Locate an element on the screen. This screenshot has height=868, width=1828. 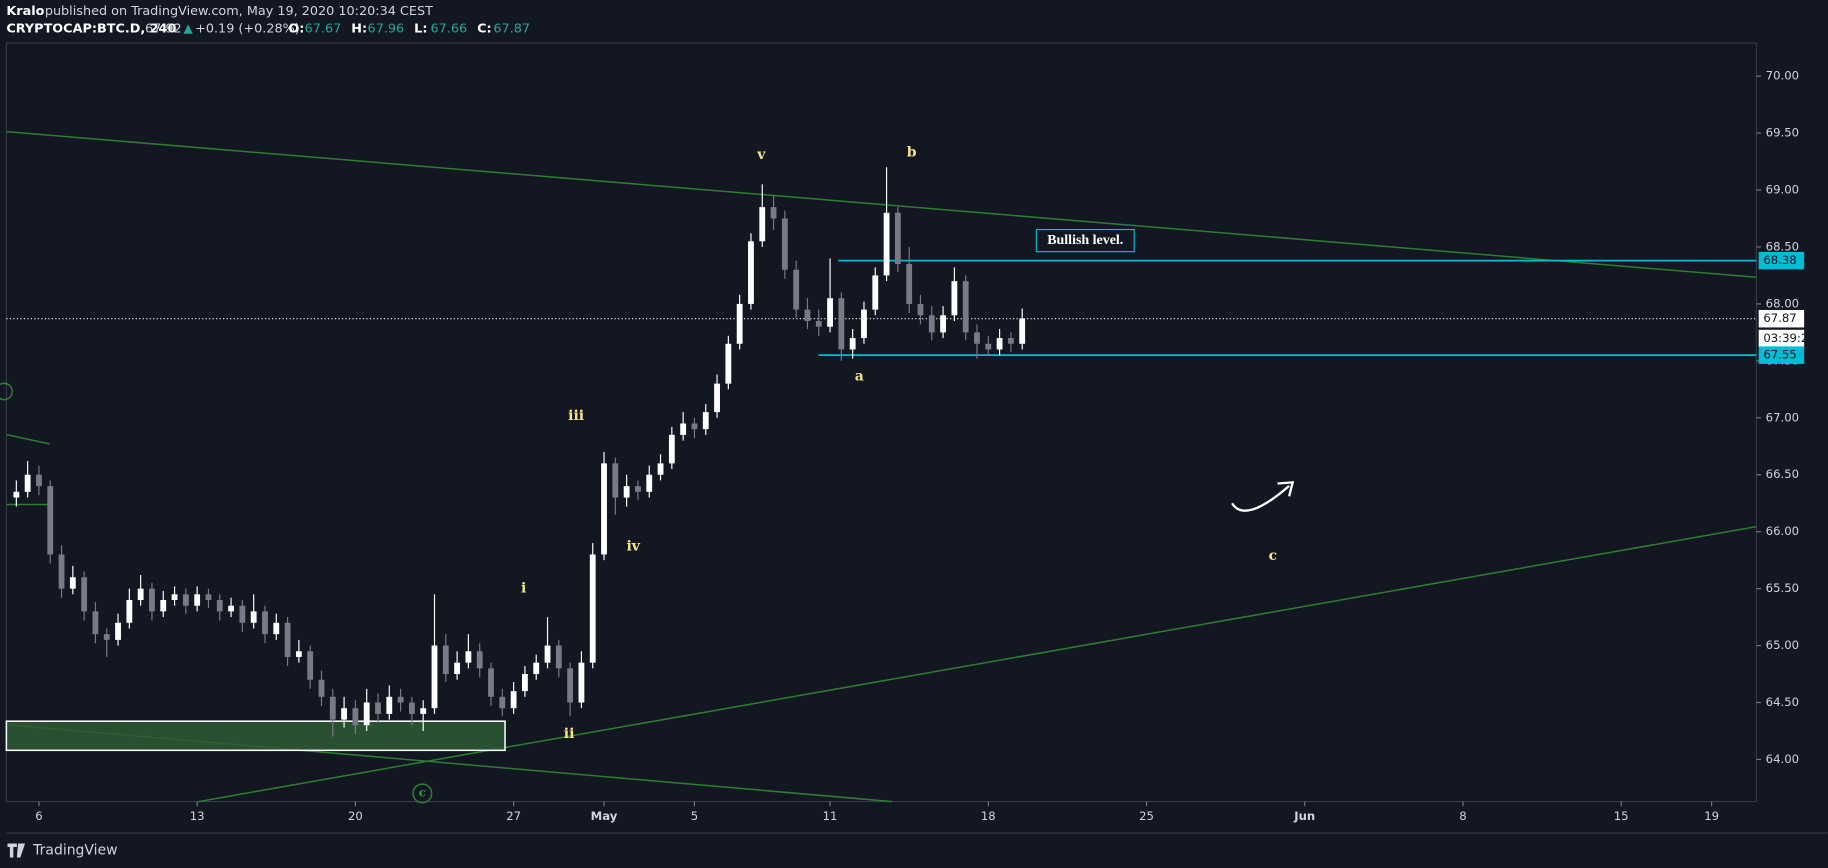
last-price-label: 67.87 is located at coordinates (1779, 318).